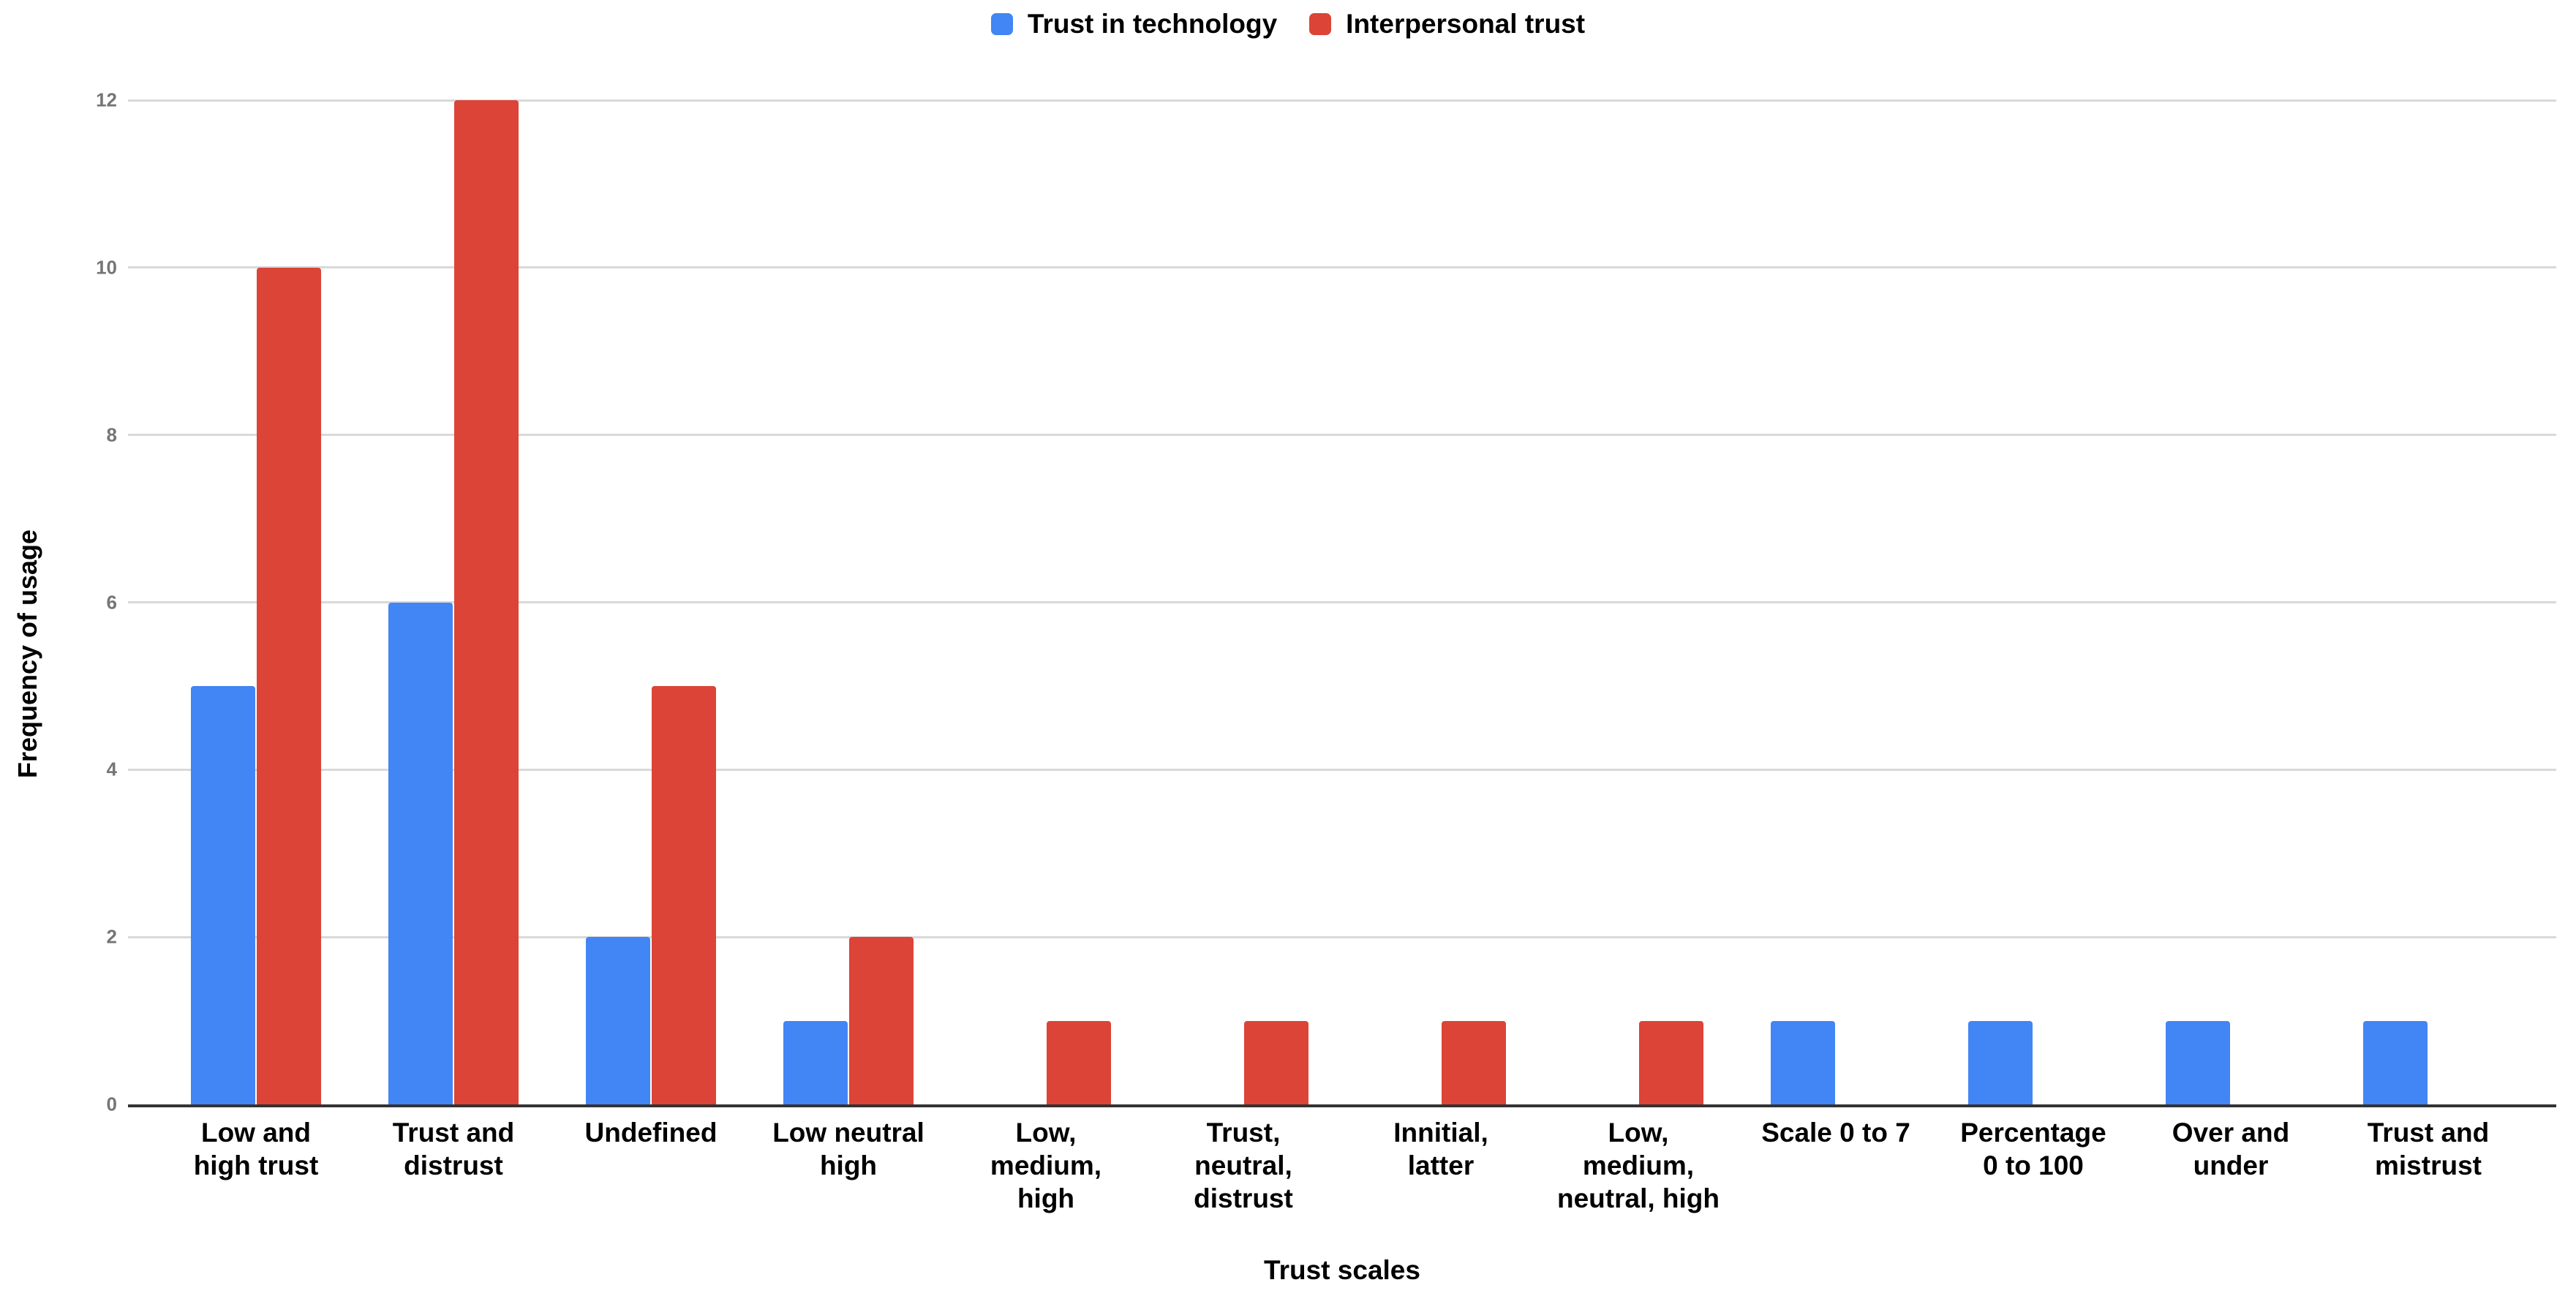 This screenshot has height=1307, width=2576. Describe the element at coordinates (1288, 24) in the screenshot. I see `chart-legend: Trust in technology Interpersonal trust` at that location.